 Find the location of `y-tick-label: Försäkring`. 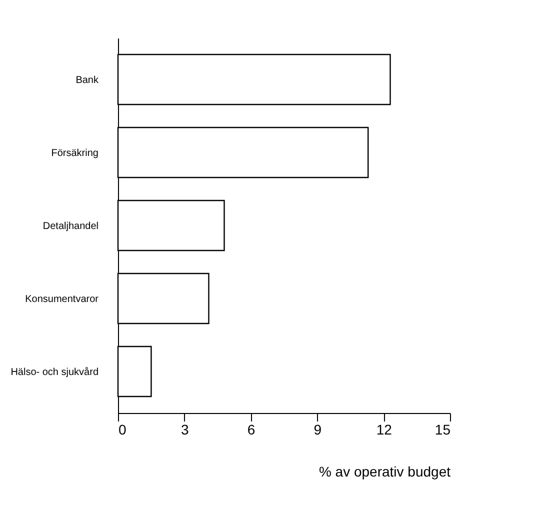

y-tick-label: Försäkring is located at coordinates (74, 153).